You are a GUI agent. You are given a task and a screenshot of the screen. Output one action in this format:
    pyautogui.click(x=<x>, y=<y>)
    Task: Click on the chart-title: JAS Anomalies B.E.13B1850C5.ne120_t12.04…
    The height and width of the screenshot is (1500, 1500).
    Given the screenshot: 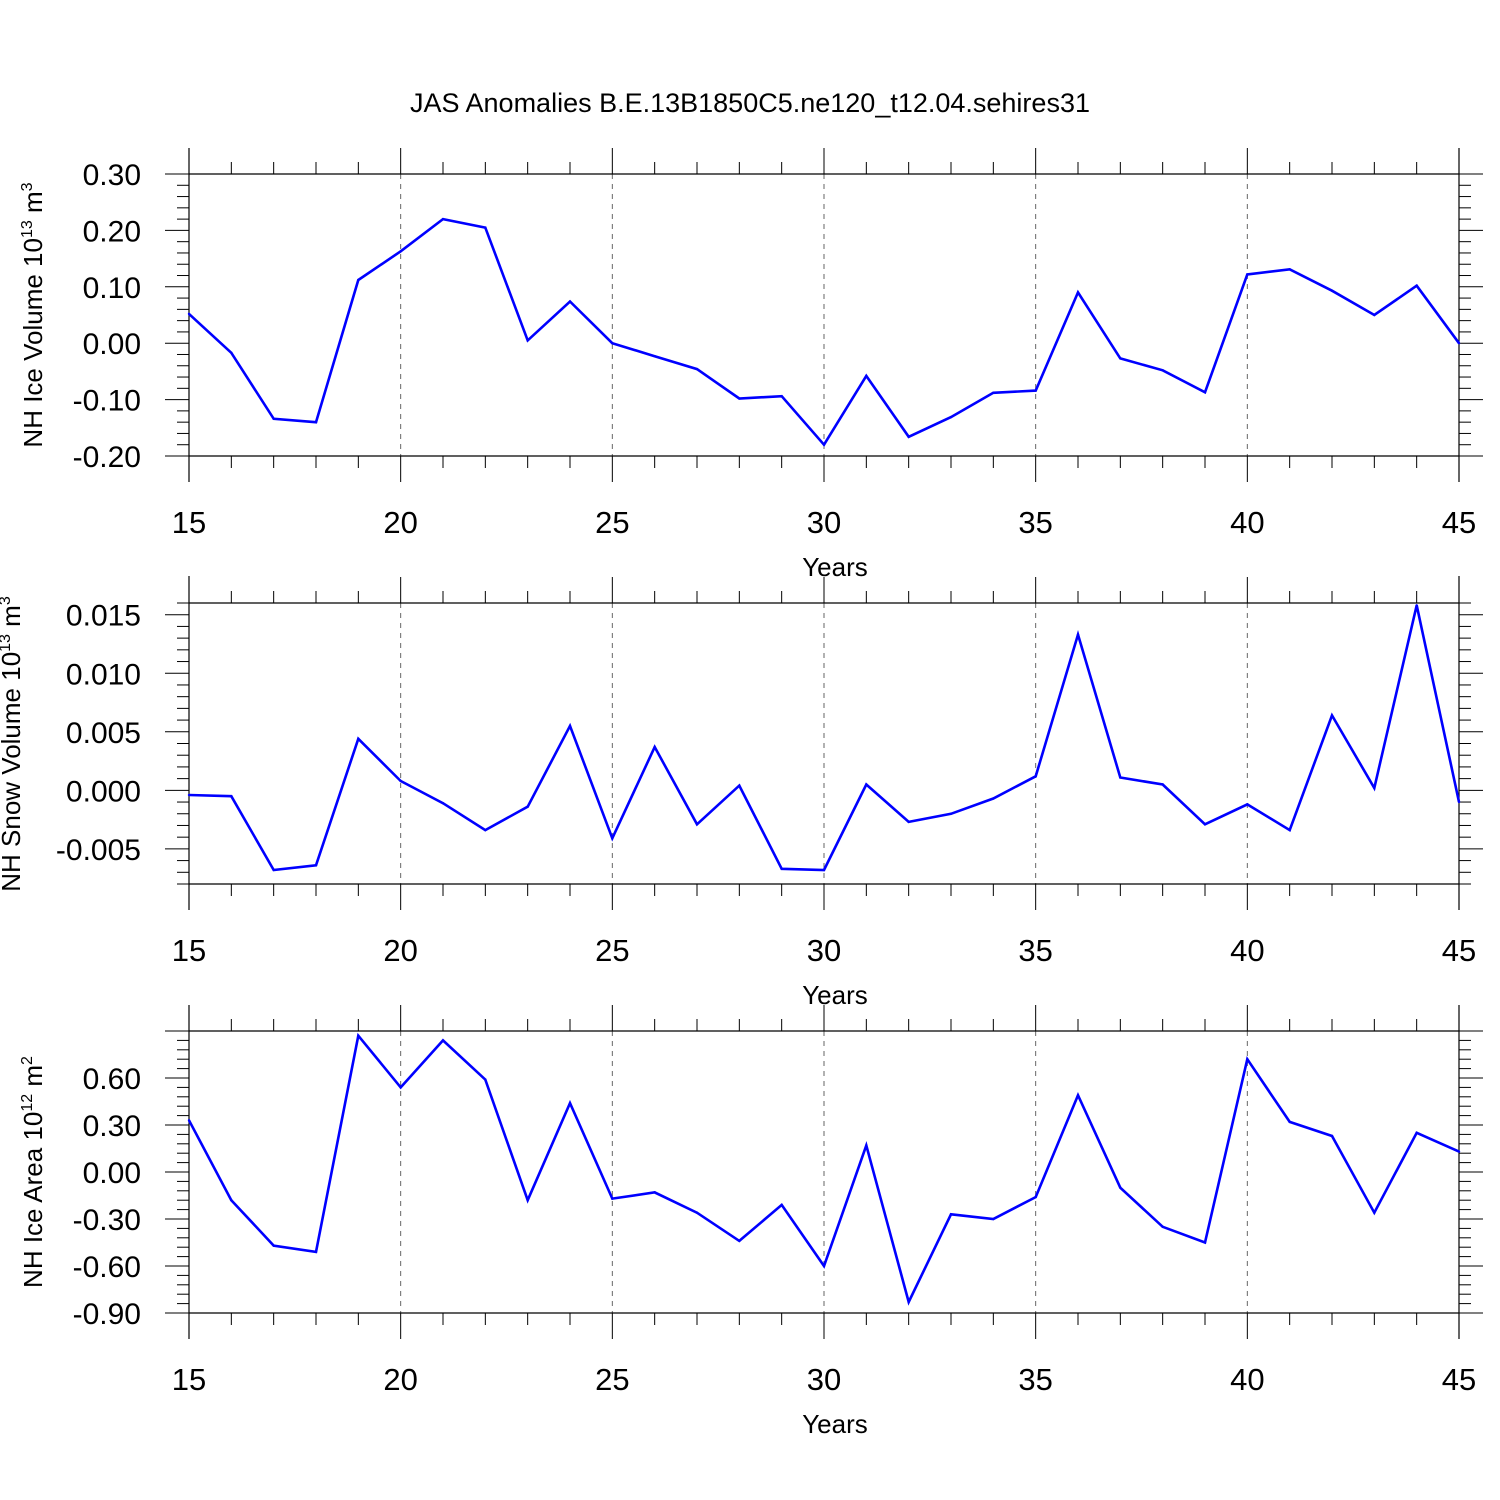 What is the action you would take?
    pyautogui.click(x=750, y=103)
    